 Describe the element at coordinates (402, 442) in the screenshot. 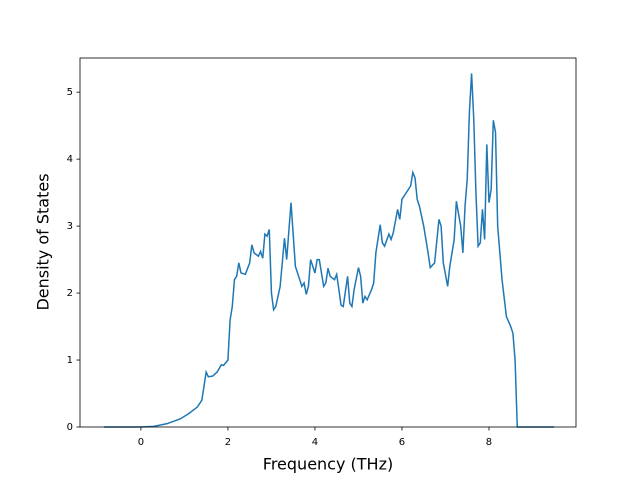

I see `x-tick-label: 6` at that location.